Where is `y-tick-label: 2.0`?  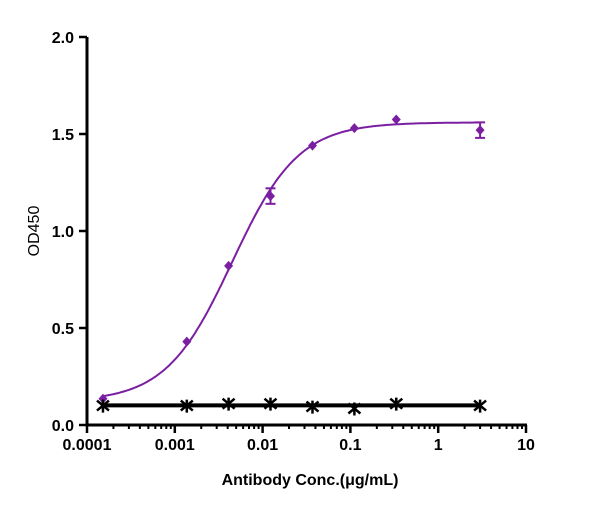
y-tick-label: 2.0 is located at coordinates (63, 38).